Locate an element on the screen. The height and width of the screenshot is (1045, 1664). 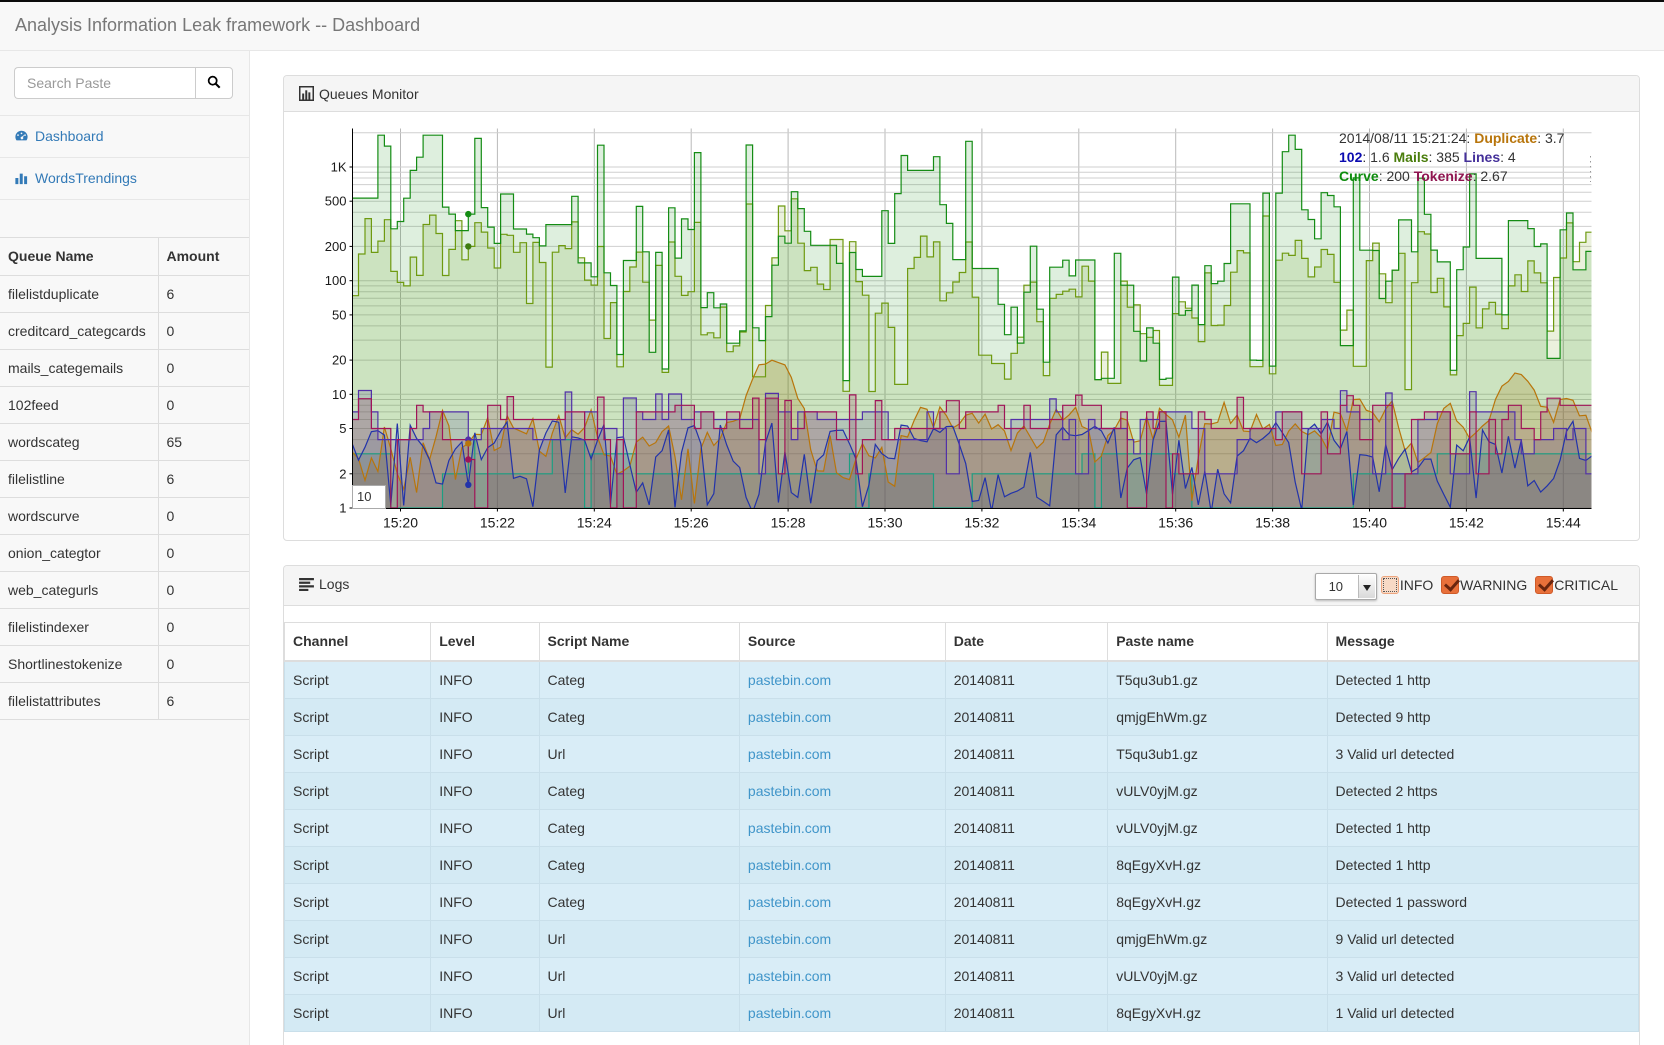
svg-text: 500 is located at coordinates (336, 201).